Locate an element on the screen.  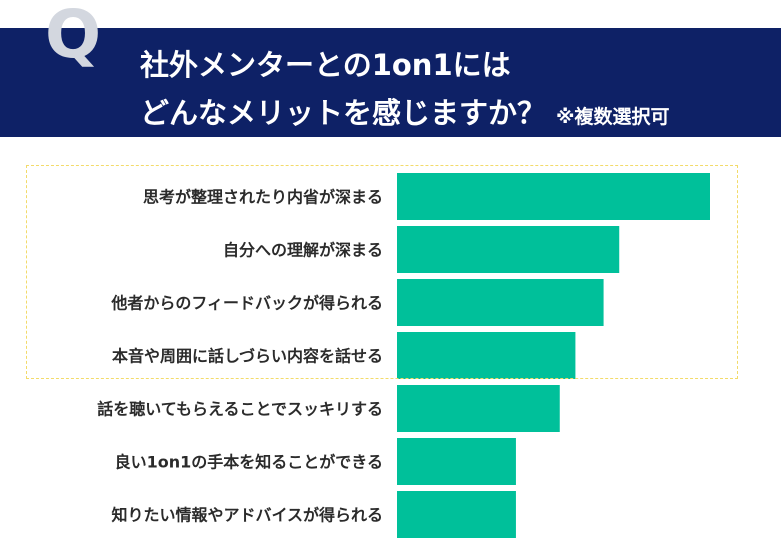
question-title-line-2: どんなメリットを感じますか？ ※複数選択可 is located at coordinates (405, 111).